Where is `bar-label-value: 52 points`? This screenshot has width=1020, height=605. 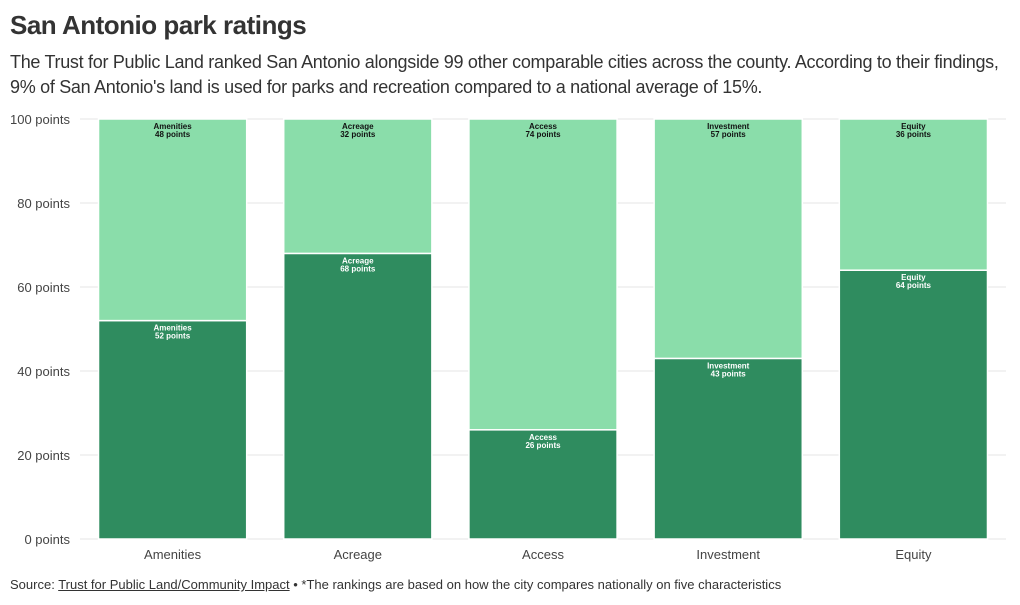 bar-label-value: 52 points is located at coordinates (173, 336).